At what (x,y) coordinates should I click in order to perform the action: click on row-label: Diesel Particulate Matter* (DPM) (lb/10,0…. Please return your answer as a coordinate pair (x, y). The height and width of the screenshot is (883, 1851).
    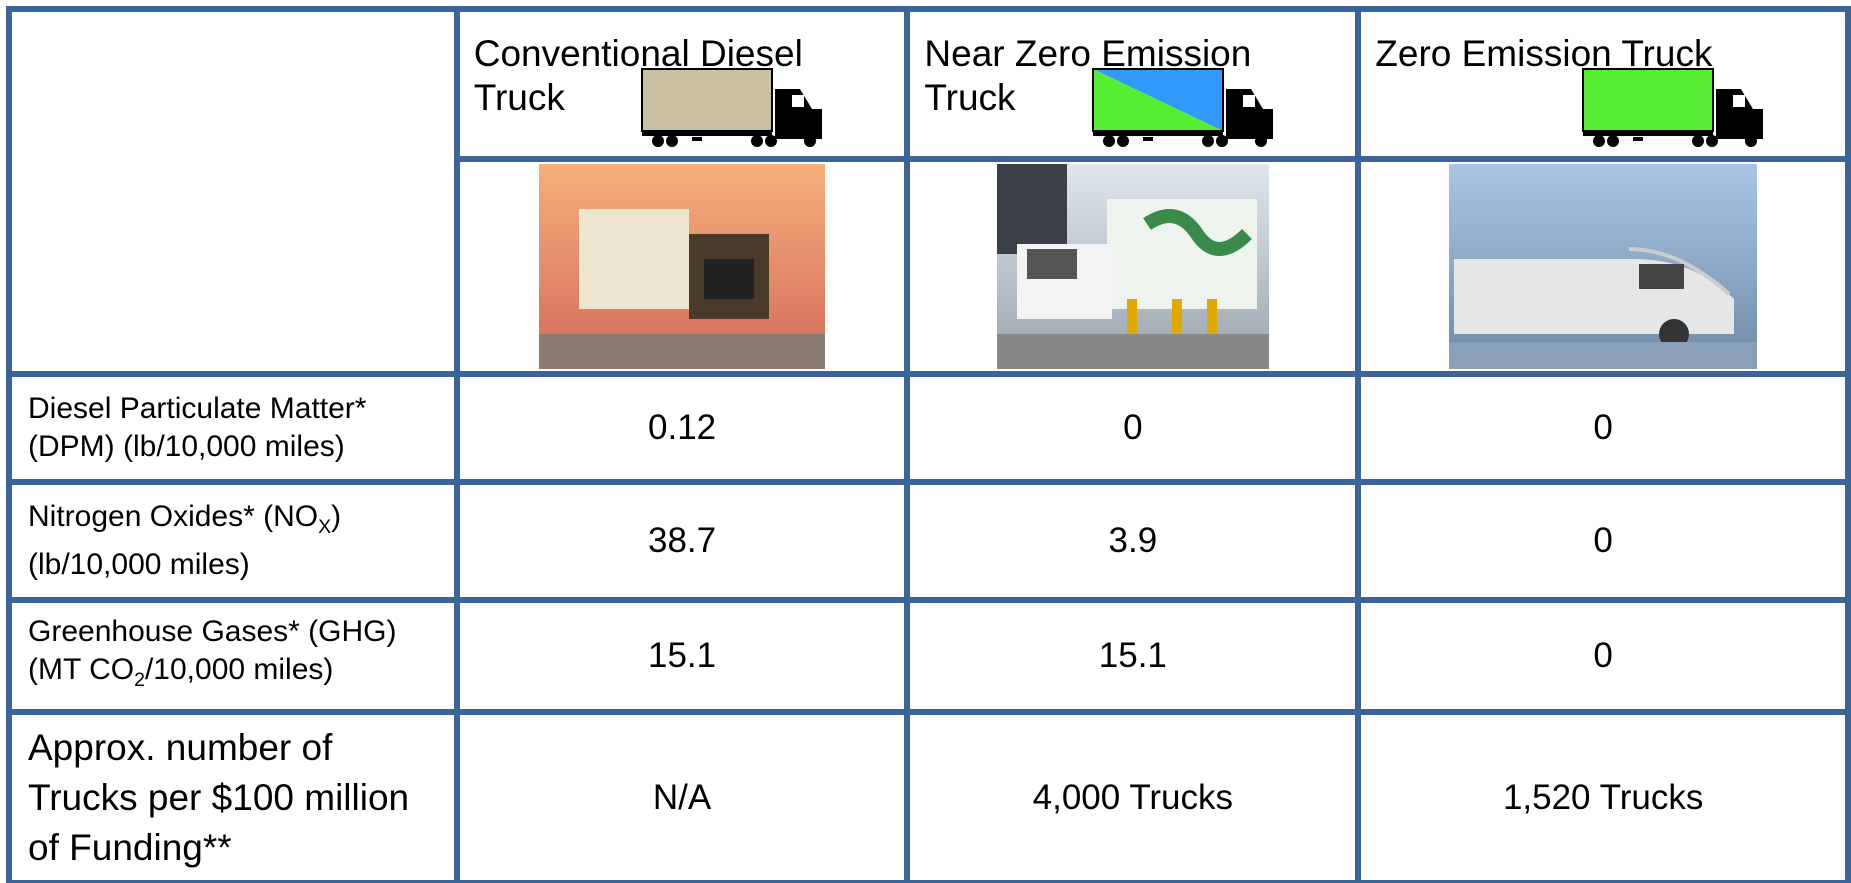
    Looking at the image, I should click on (233, 428).